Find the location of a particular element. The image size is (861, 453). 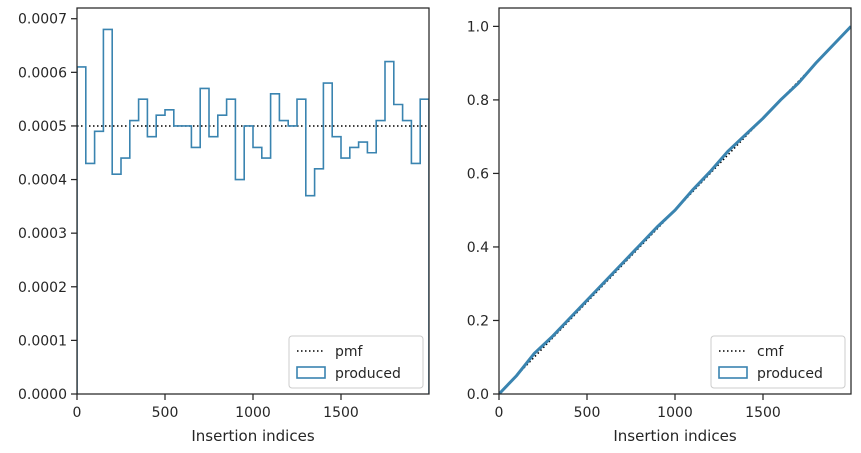

legend: pmf produced is located at coordinates (356, 362).